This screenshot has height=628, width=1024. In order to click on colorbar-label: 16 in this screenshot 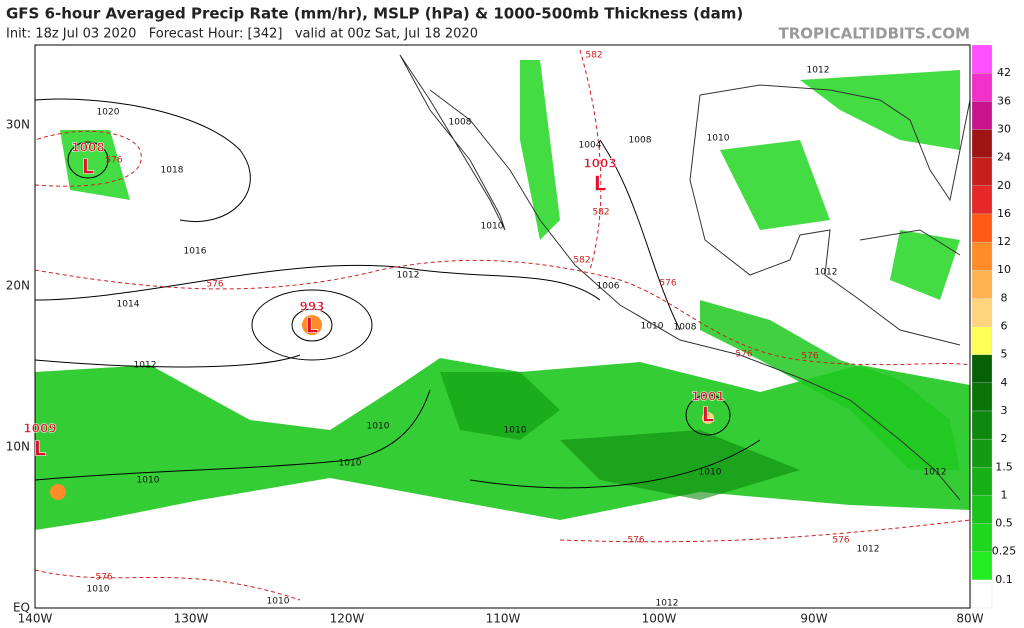, I will do `click(1004, 213)`.